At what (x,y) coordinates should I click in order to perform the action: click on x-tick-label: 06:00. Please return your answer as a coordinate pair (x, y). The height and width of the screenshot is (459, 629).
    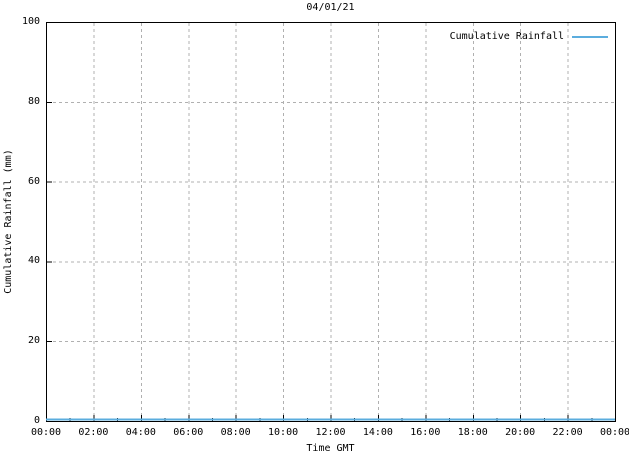
    Looking at the image, I should click on (188, 432).